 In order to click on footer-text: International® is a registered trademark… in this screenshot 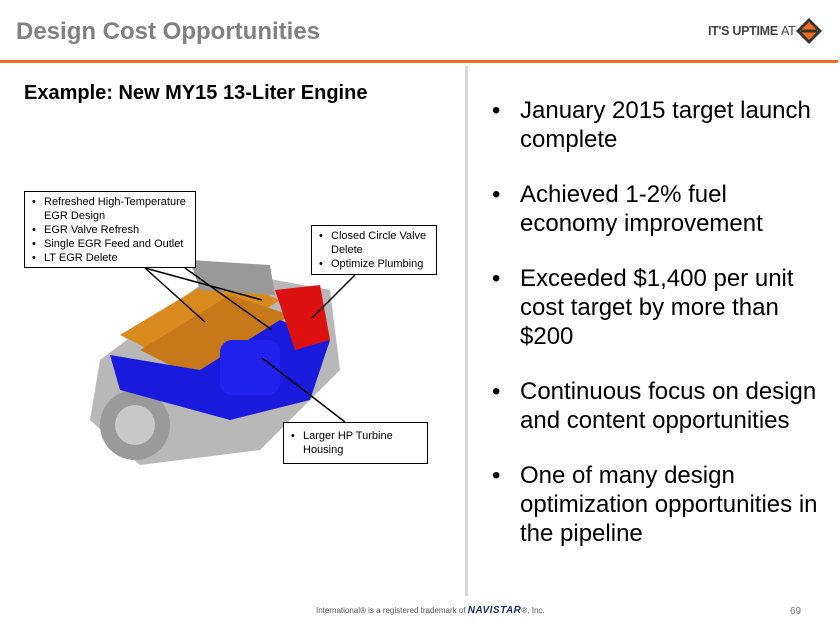, I will do `click(391, 610)`.